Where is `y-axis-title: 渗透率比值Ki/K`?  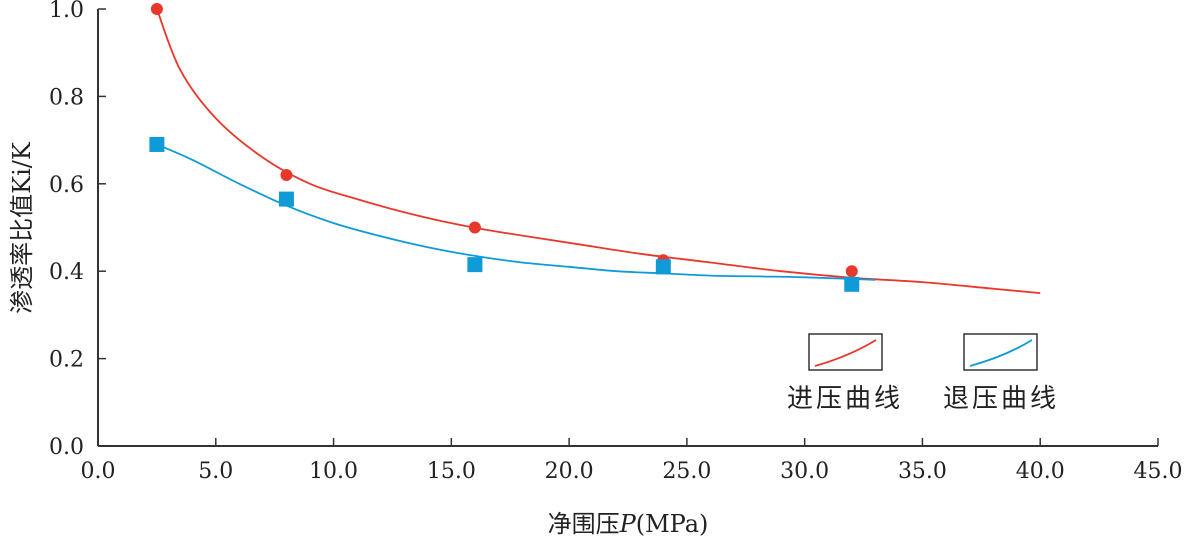 y-axis-title: 渗透率比值Ki/K is located at coordinates (22, 227).